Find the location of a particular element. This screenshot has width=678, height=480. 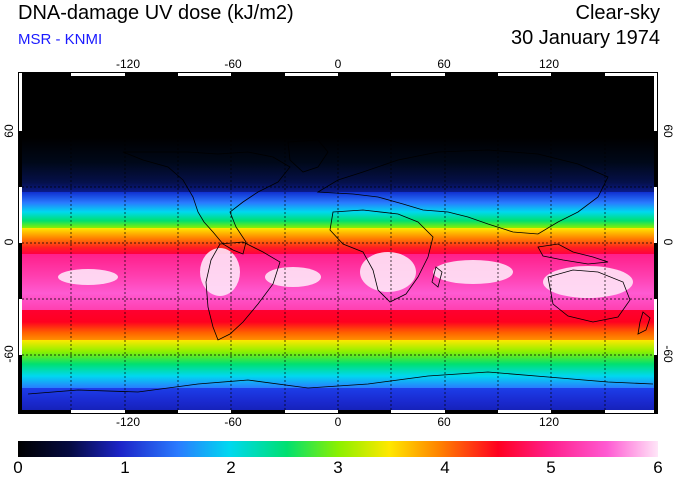

colorbar-tick: 6 is located at coordinates (658, 467).